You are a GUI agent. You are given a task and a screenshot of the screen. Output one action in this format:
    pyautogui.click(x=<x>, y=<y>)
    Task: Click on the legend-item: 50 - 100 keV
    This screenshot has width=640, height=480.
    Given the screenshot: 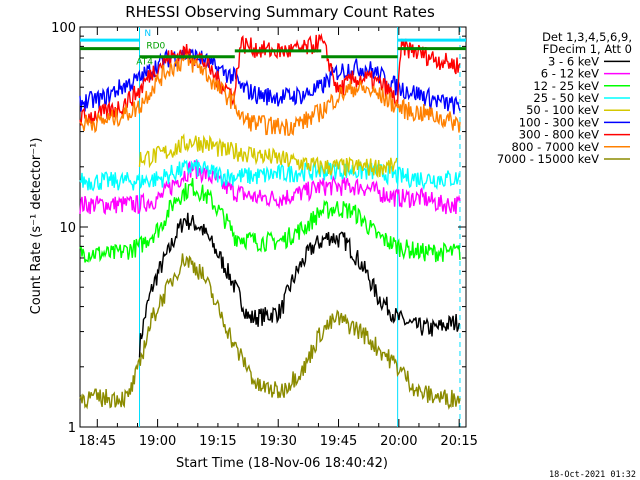 What is the action you would take?
    pyautogui.click(x=578, y=110)
    